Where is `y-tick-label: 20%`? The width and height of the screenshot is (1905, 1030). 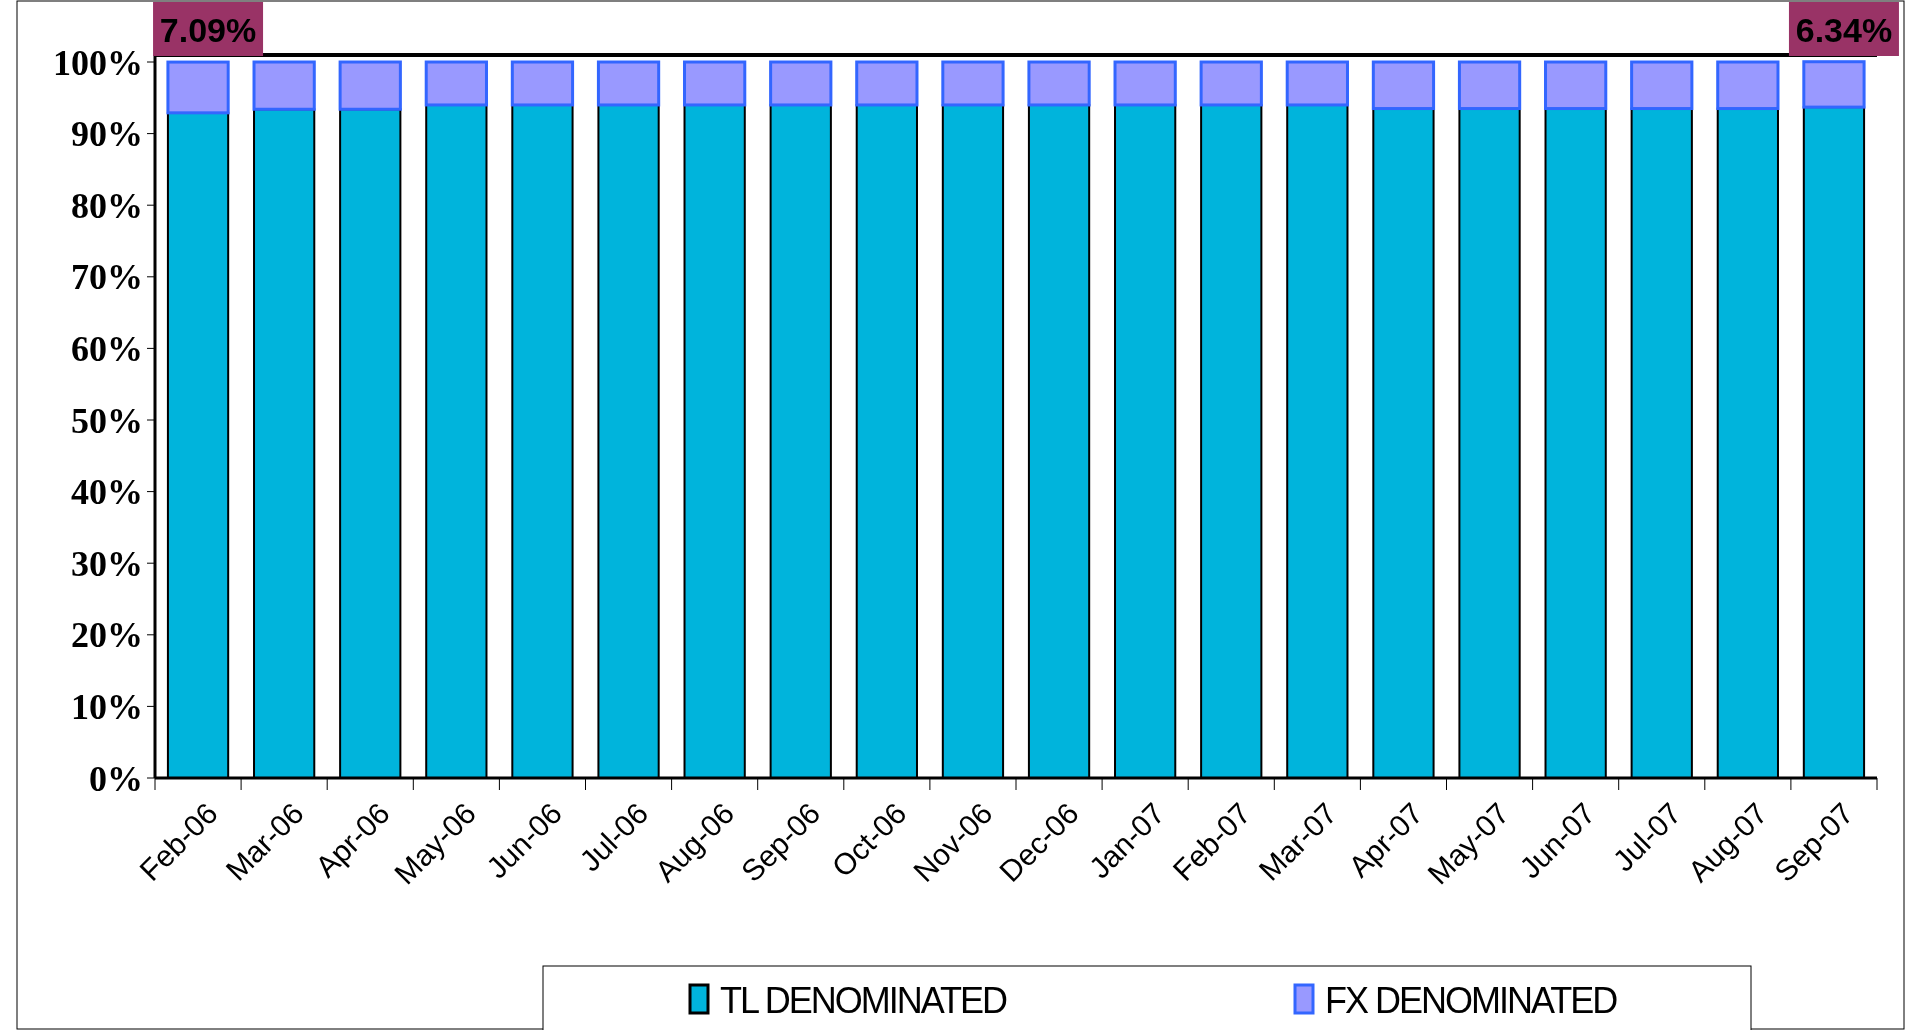 y-tick-label: 20% is located at coordinates (107, 635).